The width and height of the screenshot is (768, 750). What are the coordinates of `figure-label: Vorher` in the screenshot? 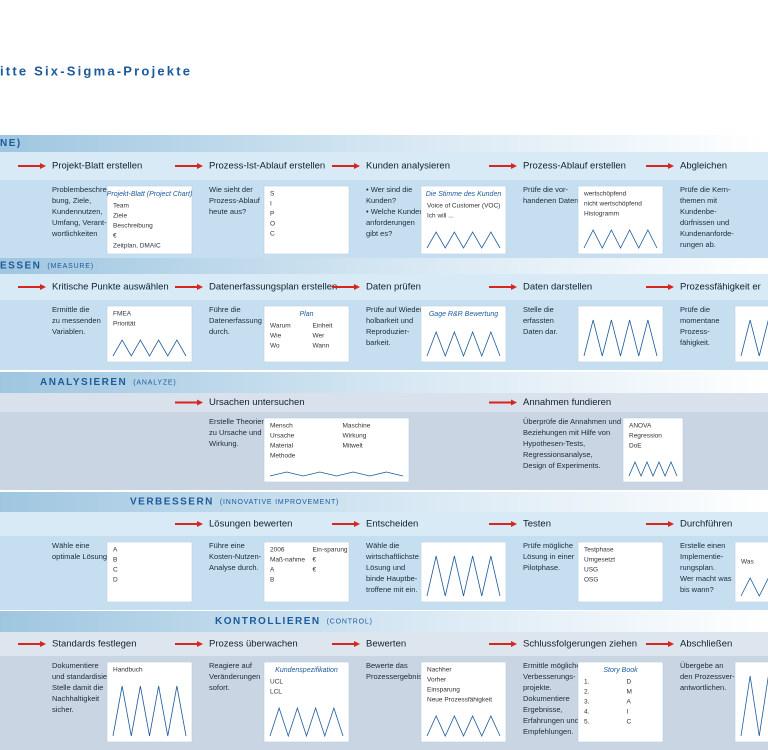 It's located at (437, 680).